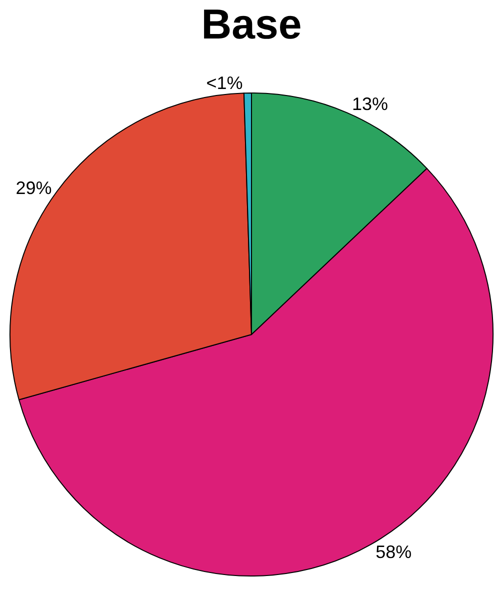  Describe the element at coordinates (224, 83) in the screenshot. I see `data-label: <1%` at that location.